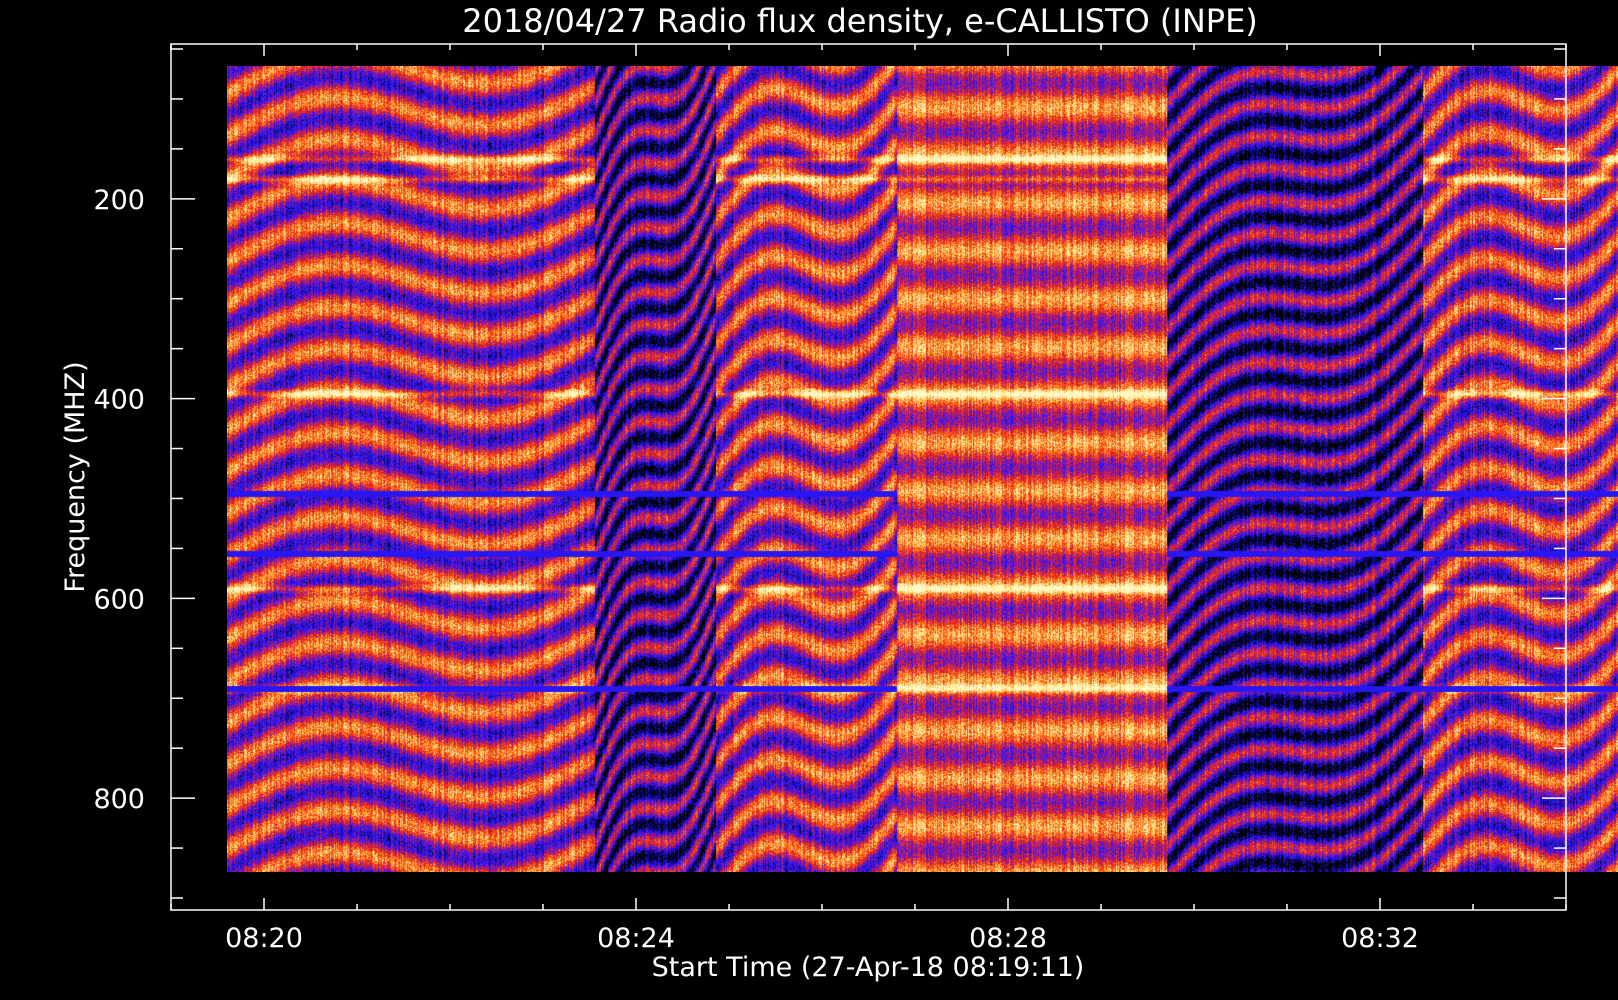  Describe the element at coordinates (119, 799) in the screenshot. I see `y-tick-label: 800` at that location.